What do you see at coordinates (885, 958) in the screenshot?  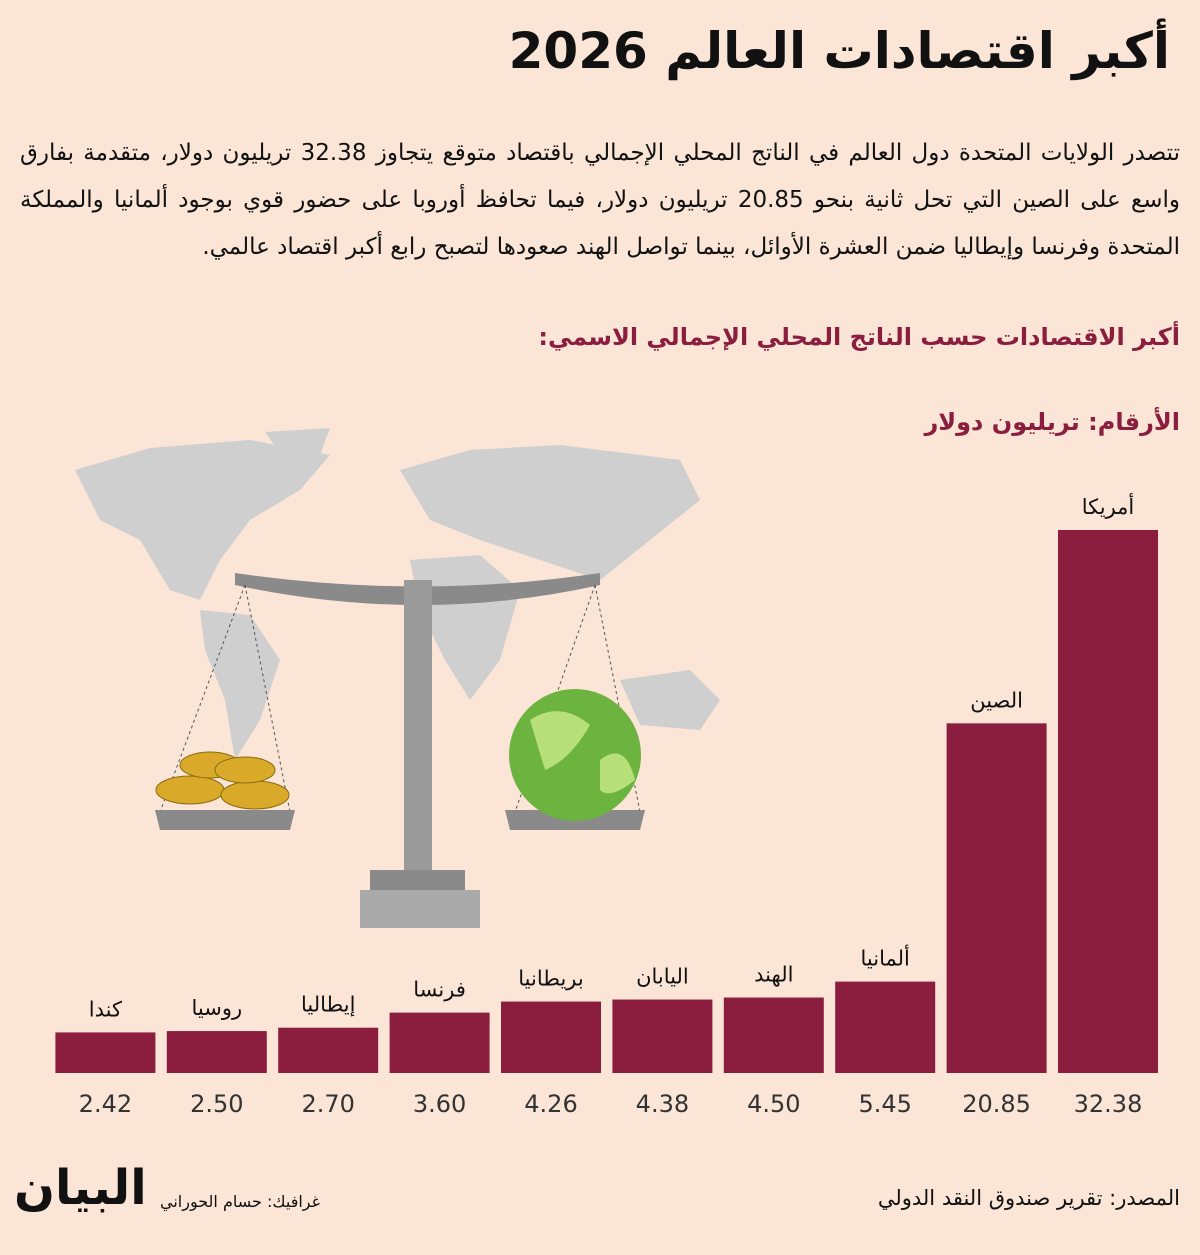 I see `category-label: ألمانيا` at bounding box center [885, 958].